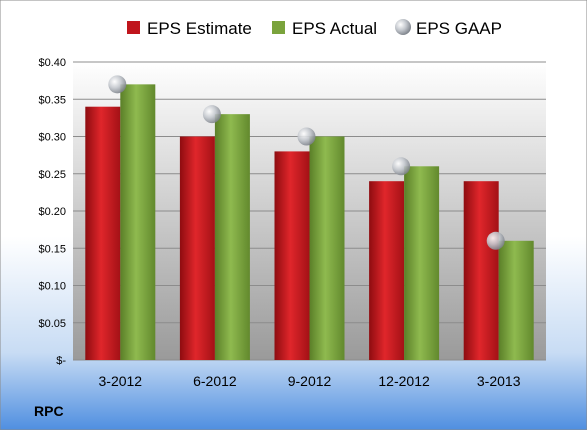 The height and width of the screenshot is (430, 587). I want to click on y-tick-label: $-, so click(61, 361).